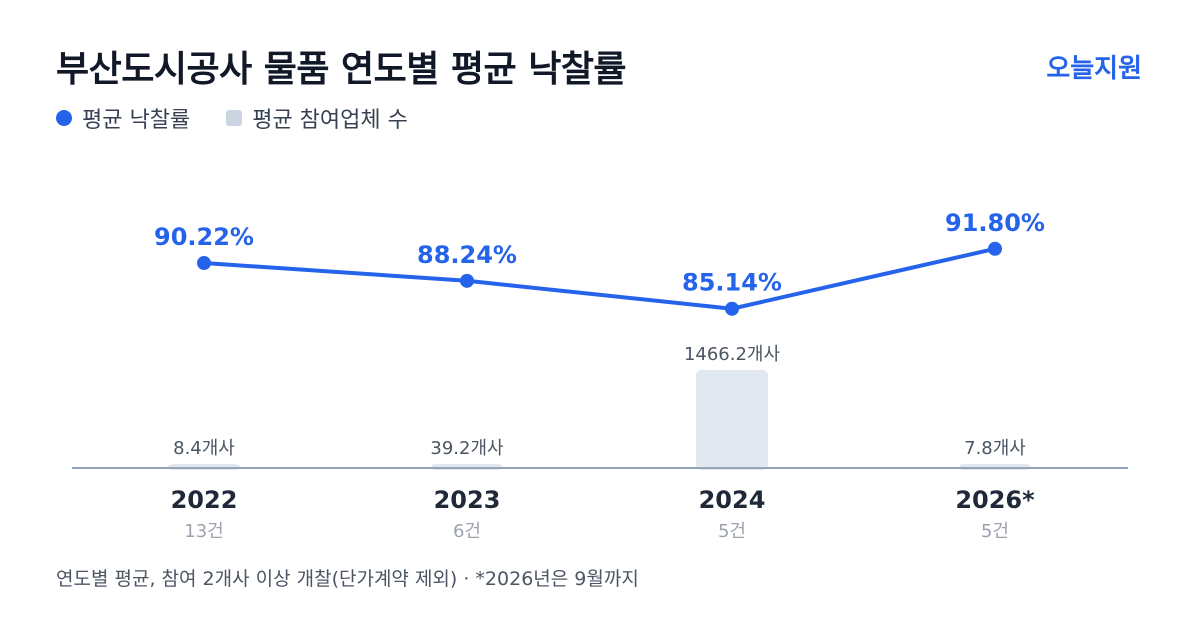  What do you see at coordinates (467, 531) in the screenshot?
I see `x-tick-count: 6건` at bounding box center [467, 531].